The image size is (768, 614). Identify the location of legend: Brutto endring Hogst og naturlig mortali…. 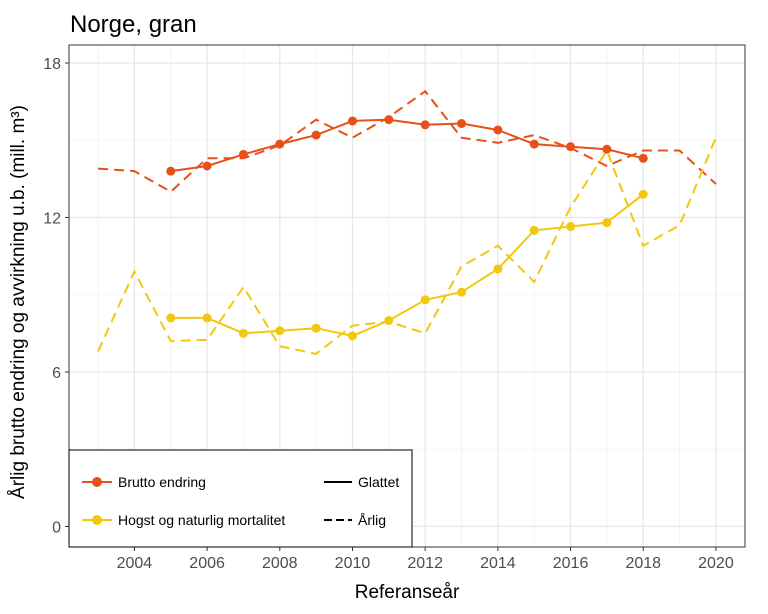
(240, 498).